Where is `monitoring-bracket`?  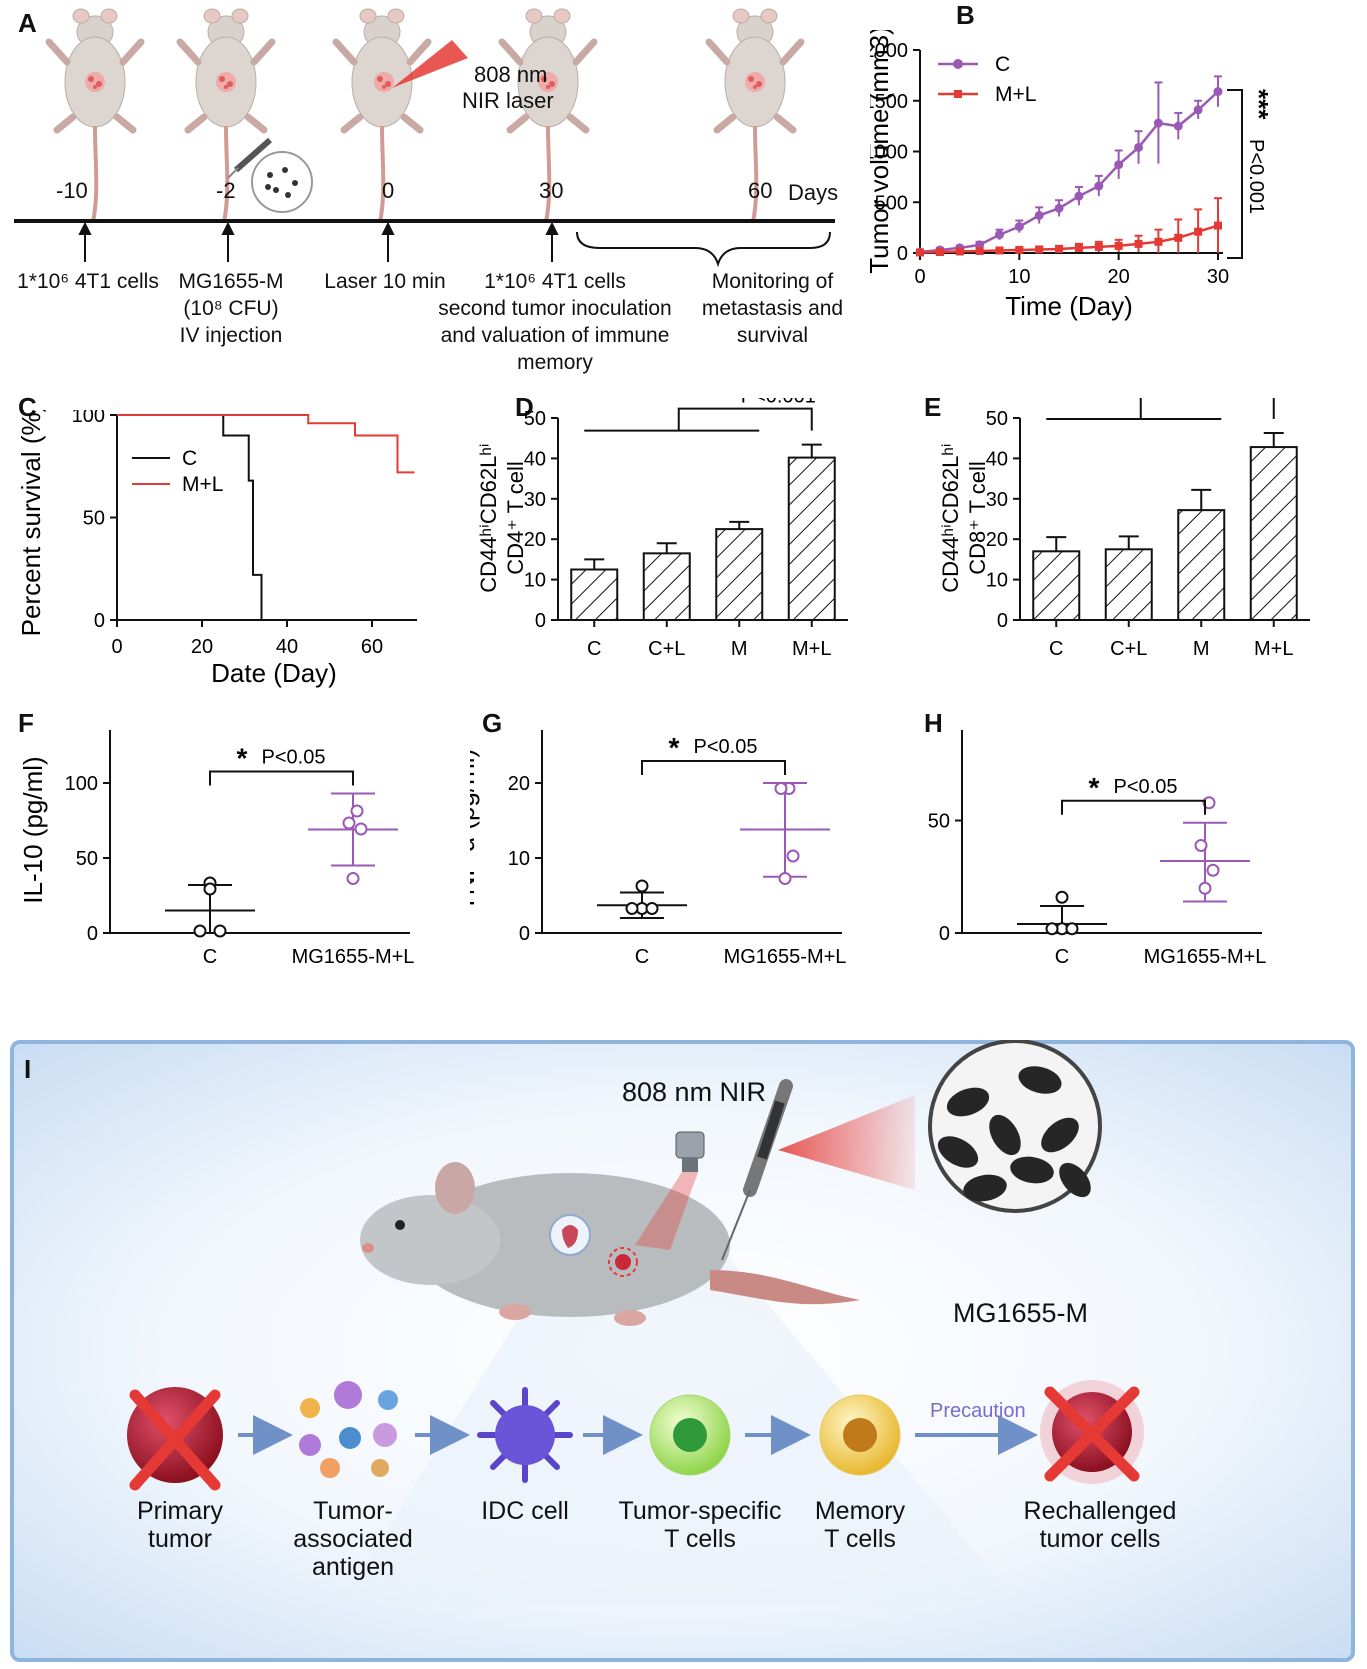
monitoring-bracket is located at coordinates (703, 249).